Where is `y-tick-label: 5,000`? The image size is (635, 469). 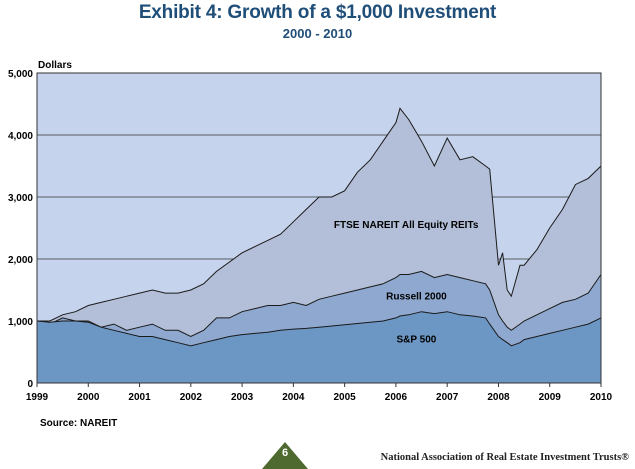 y-tick-label: 5,000 is located at coordinates (20, 74).